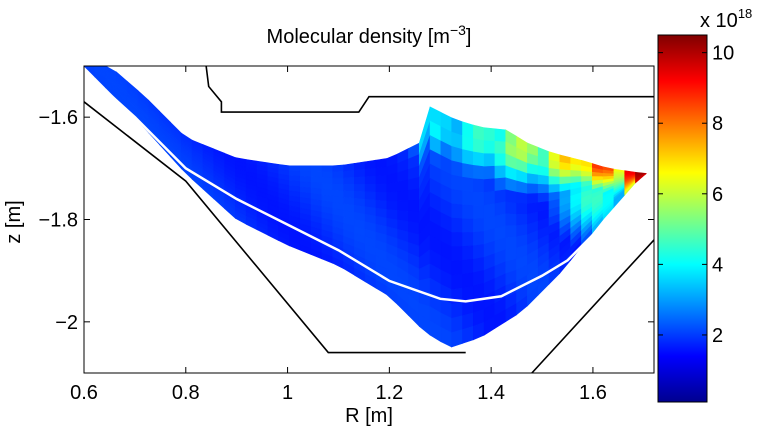 This screenshot has height=432, width=770. What do you see at coordinates (717, 265) in the screenshot?
I see `colorbar-tick-label: 4` at bounding box center [717, 265].